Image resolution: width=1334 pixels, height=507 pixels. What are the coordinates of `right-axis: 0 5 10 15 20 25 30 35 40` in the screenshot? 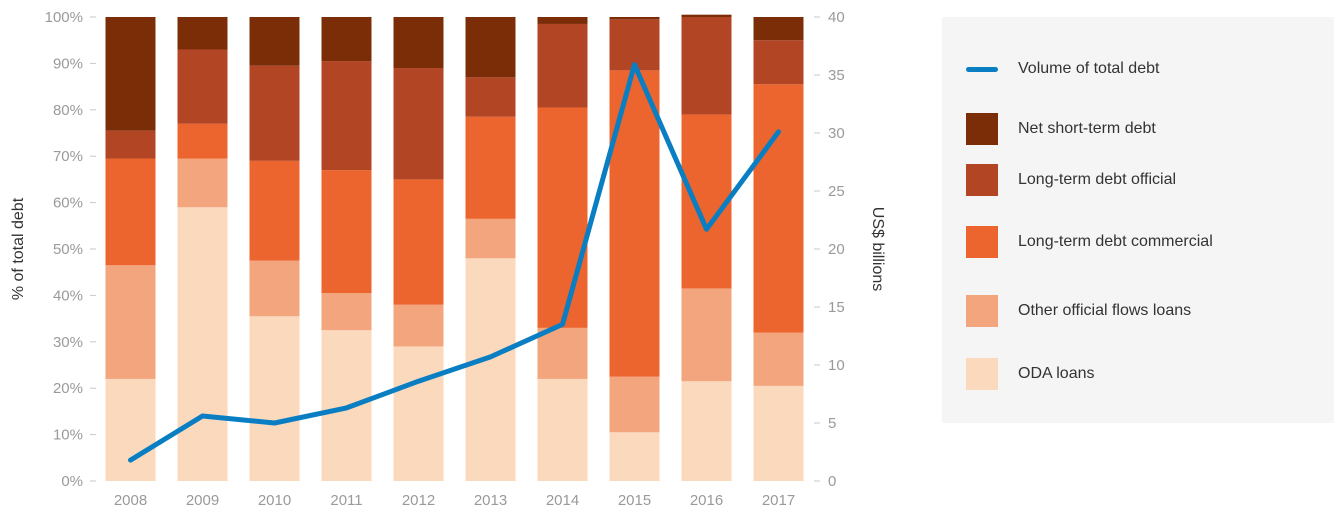 It's located at (829, 249).